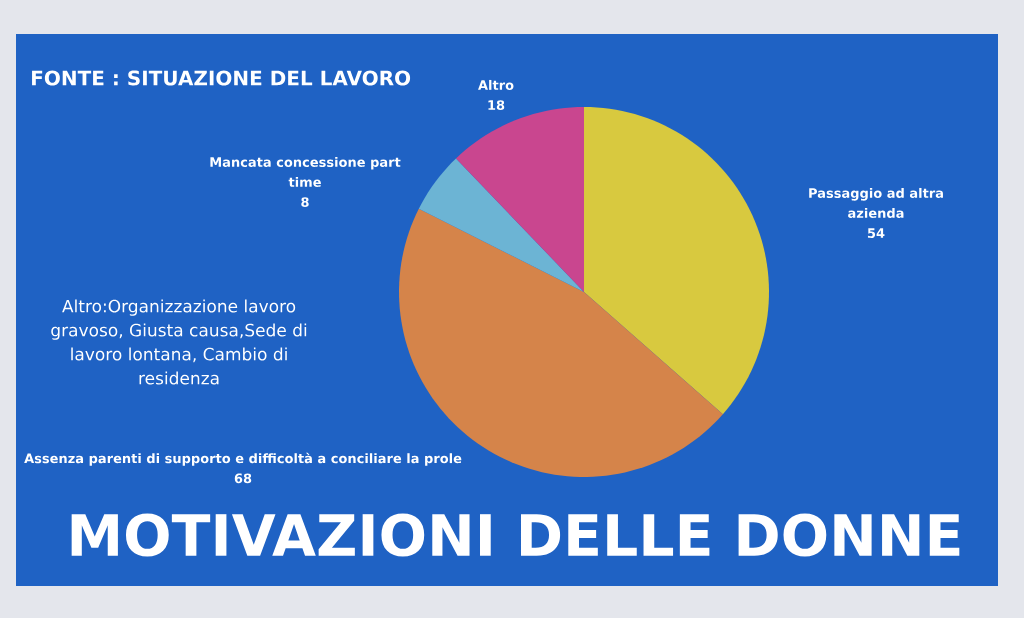  I want to click on chart-subtitle: FONTE : SITUAZIONE DEL LAVORO, so click(221, 78).